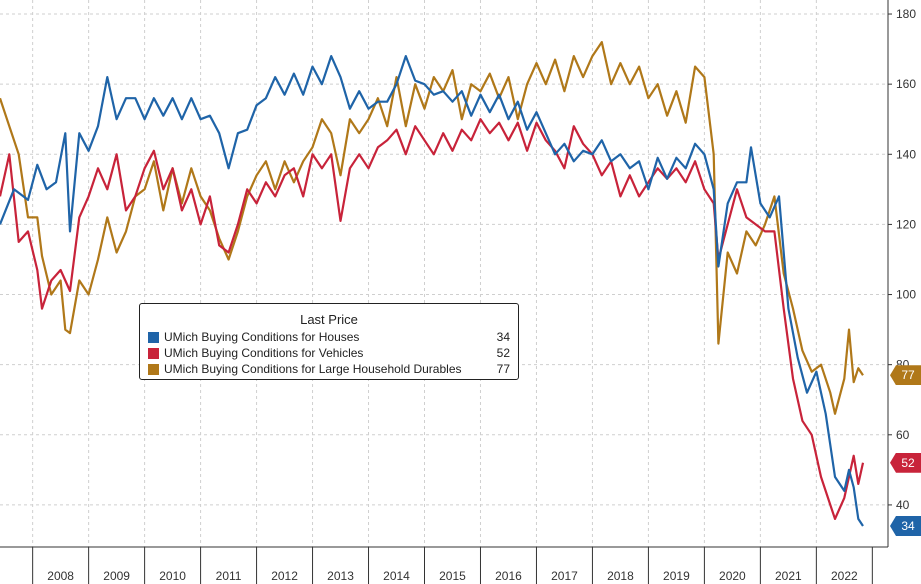 The width and height of the screenshot is (921, 584). Describe the element at coordinates (508, 576) in the screenshot. I see `x-tick-label: 2016` at that location.